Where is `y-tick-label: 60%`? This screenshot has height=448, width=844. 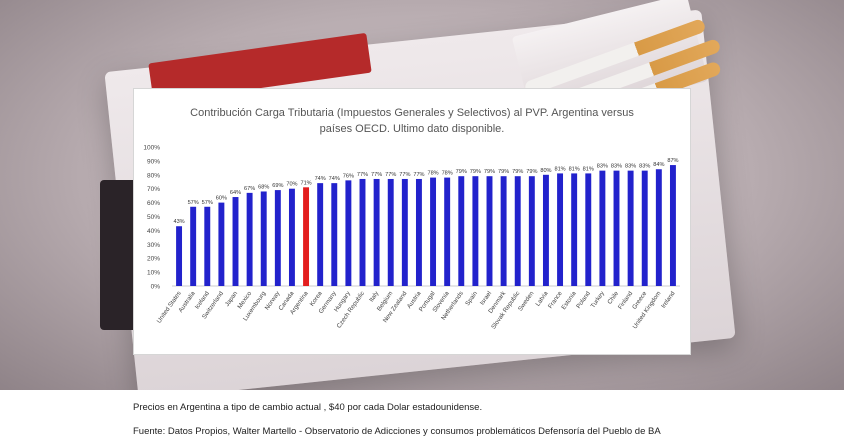
y-tick-label: 60% is located at coordinates (153, 203).